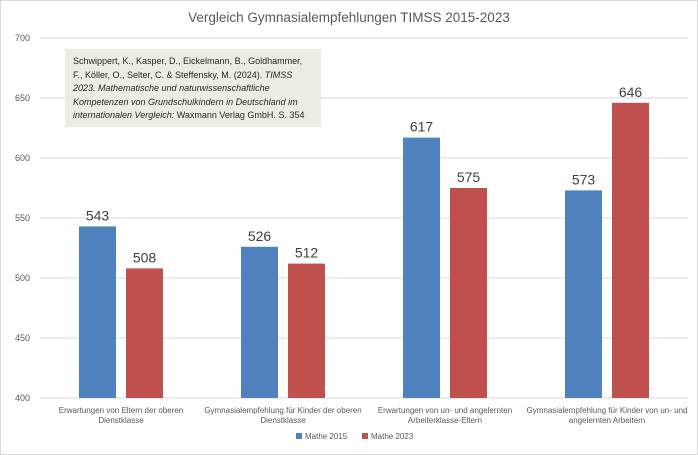  What do you see at coordinates (355, 436) in the screenshot?
I see `legend: Mathe 2015 Mathe 2023` at bounding box center [355, 436].